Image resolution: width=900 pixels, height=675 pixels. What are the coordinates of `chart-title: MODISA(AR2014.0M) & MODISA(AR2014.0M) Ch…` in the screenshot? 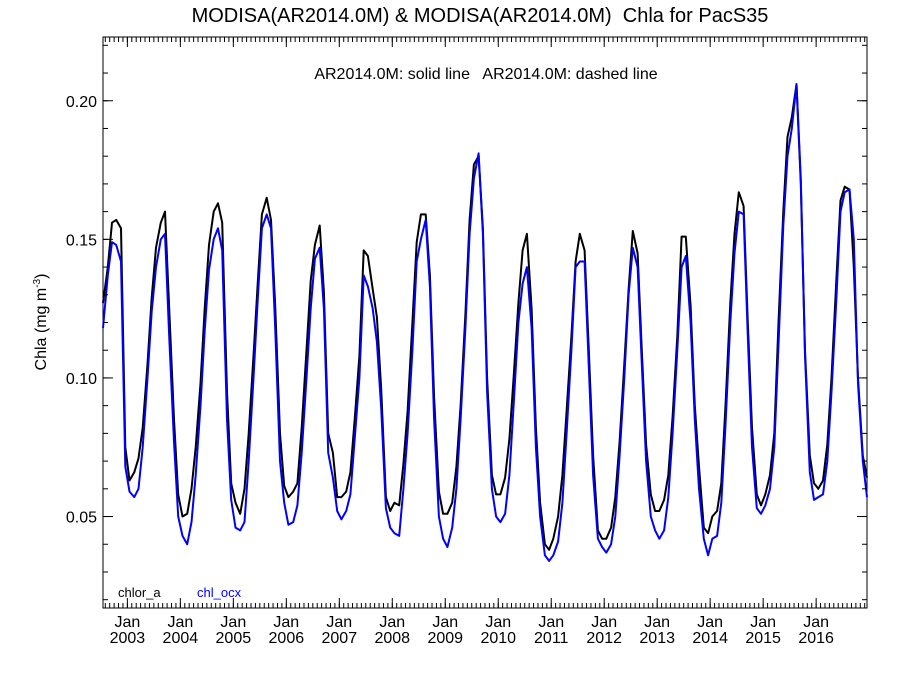 It's located at (480, 16).